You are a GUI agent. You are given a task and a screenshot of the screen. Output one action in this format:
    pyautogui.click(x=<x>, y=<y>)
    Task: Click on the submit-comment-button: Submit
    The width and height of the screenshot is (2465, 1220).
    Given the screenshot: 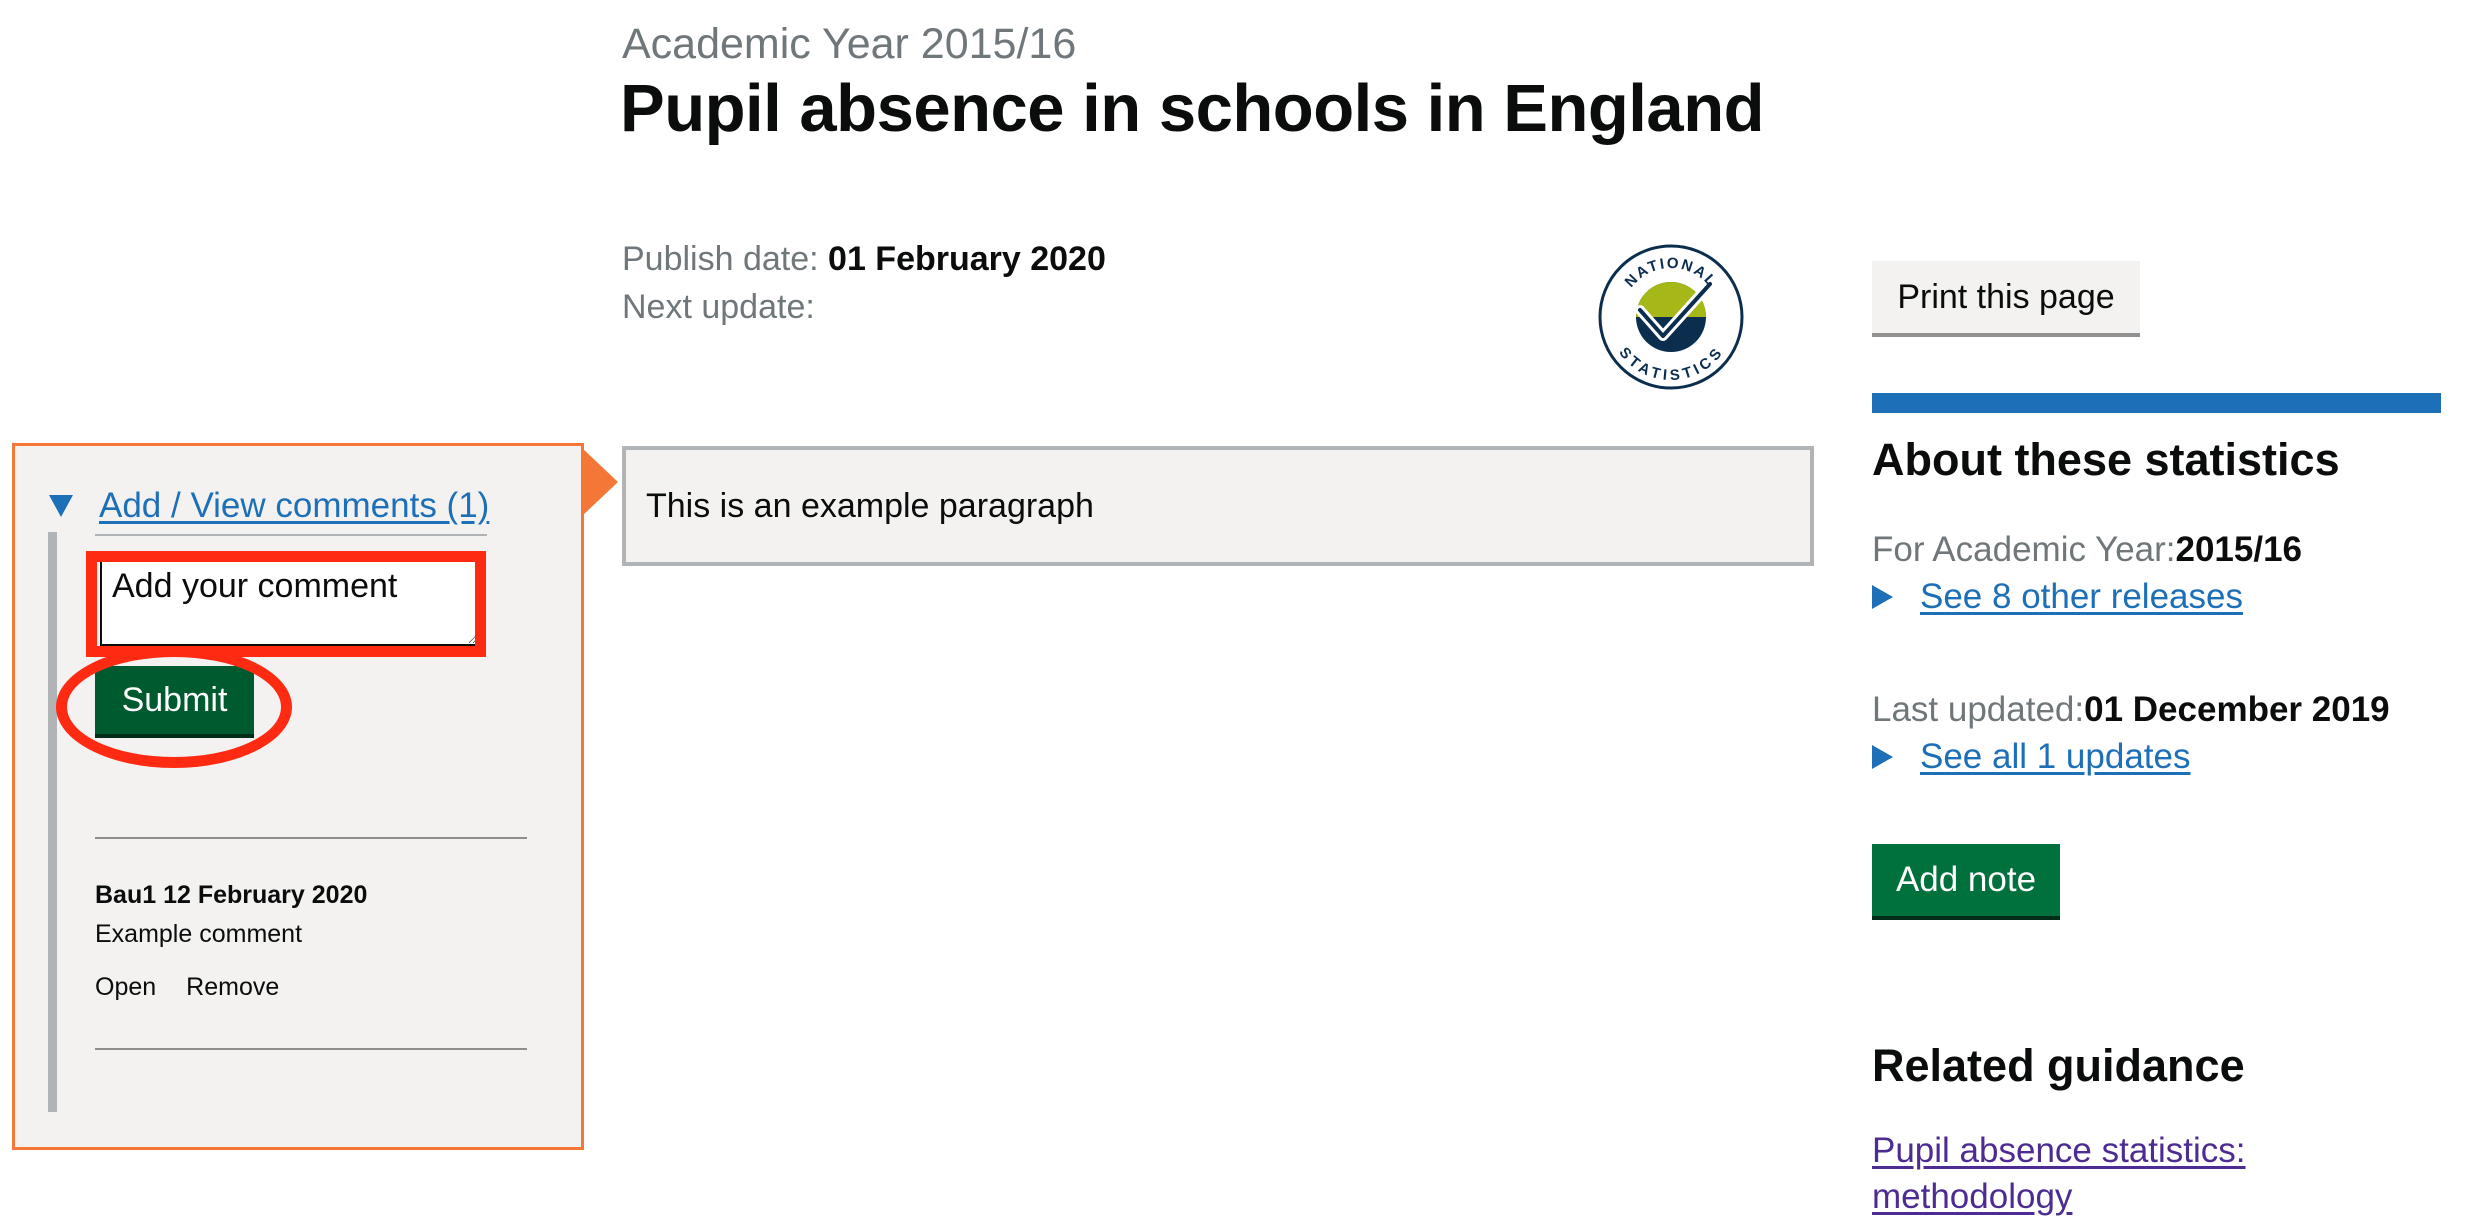 What is the action you would take?
    pyautogui.click(x=174, y=702)
    